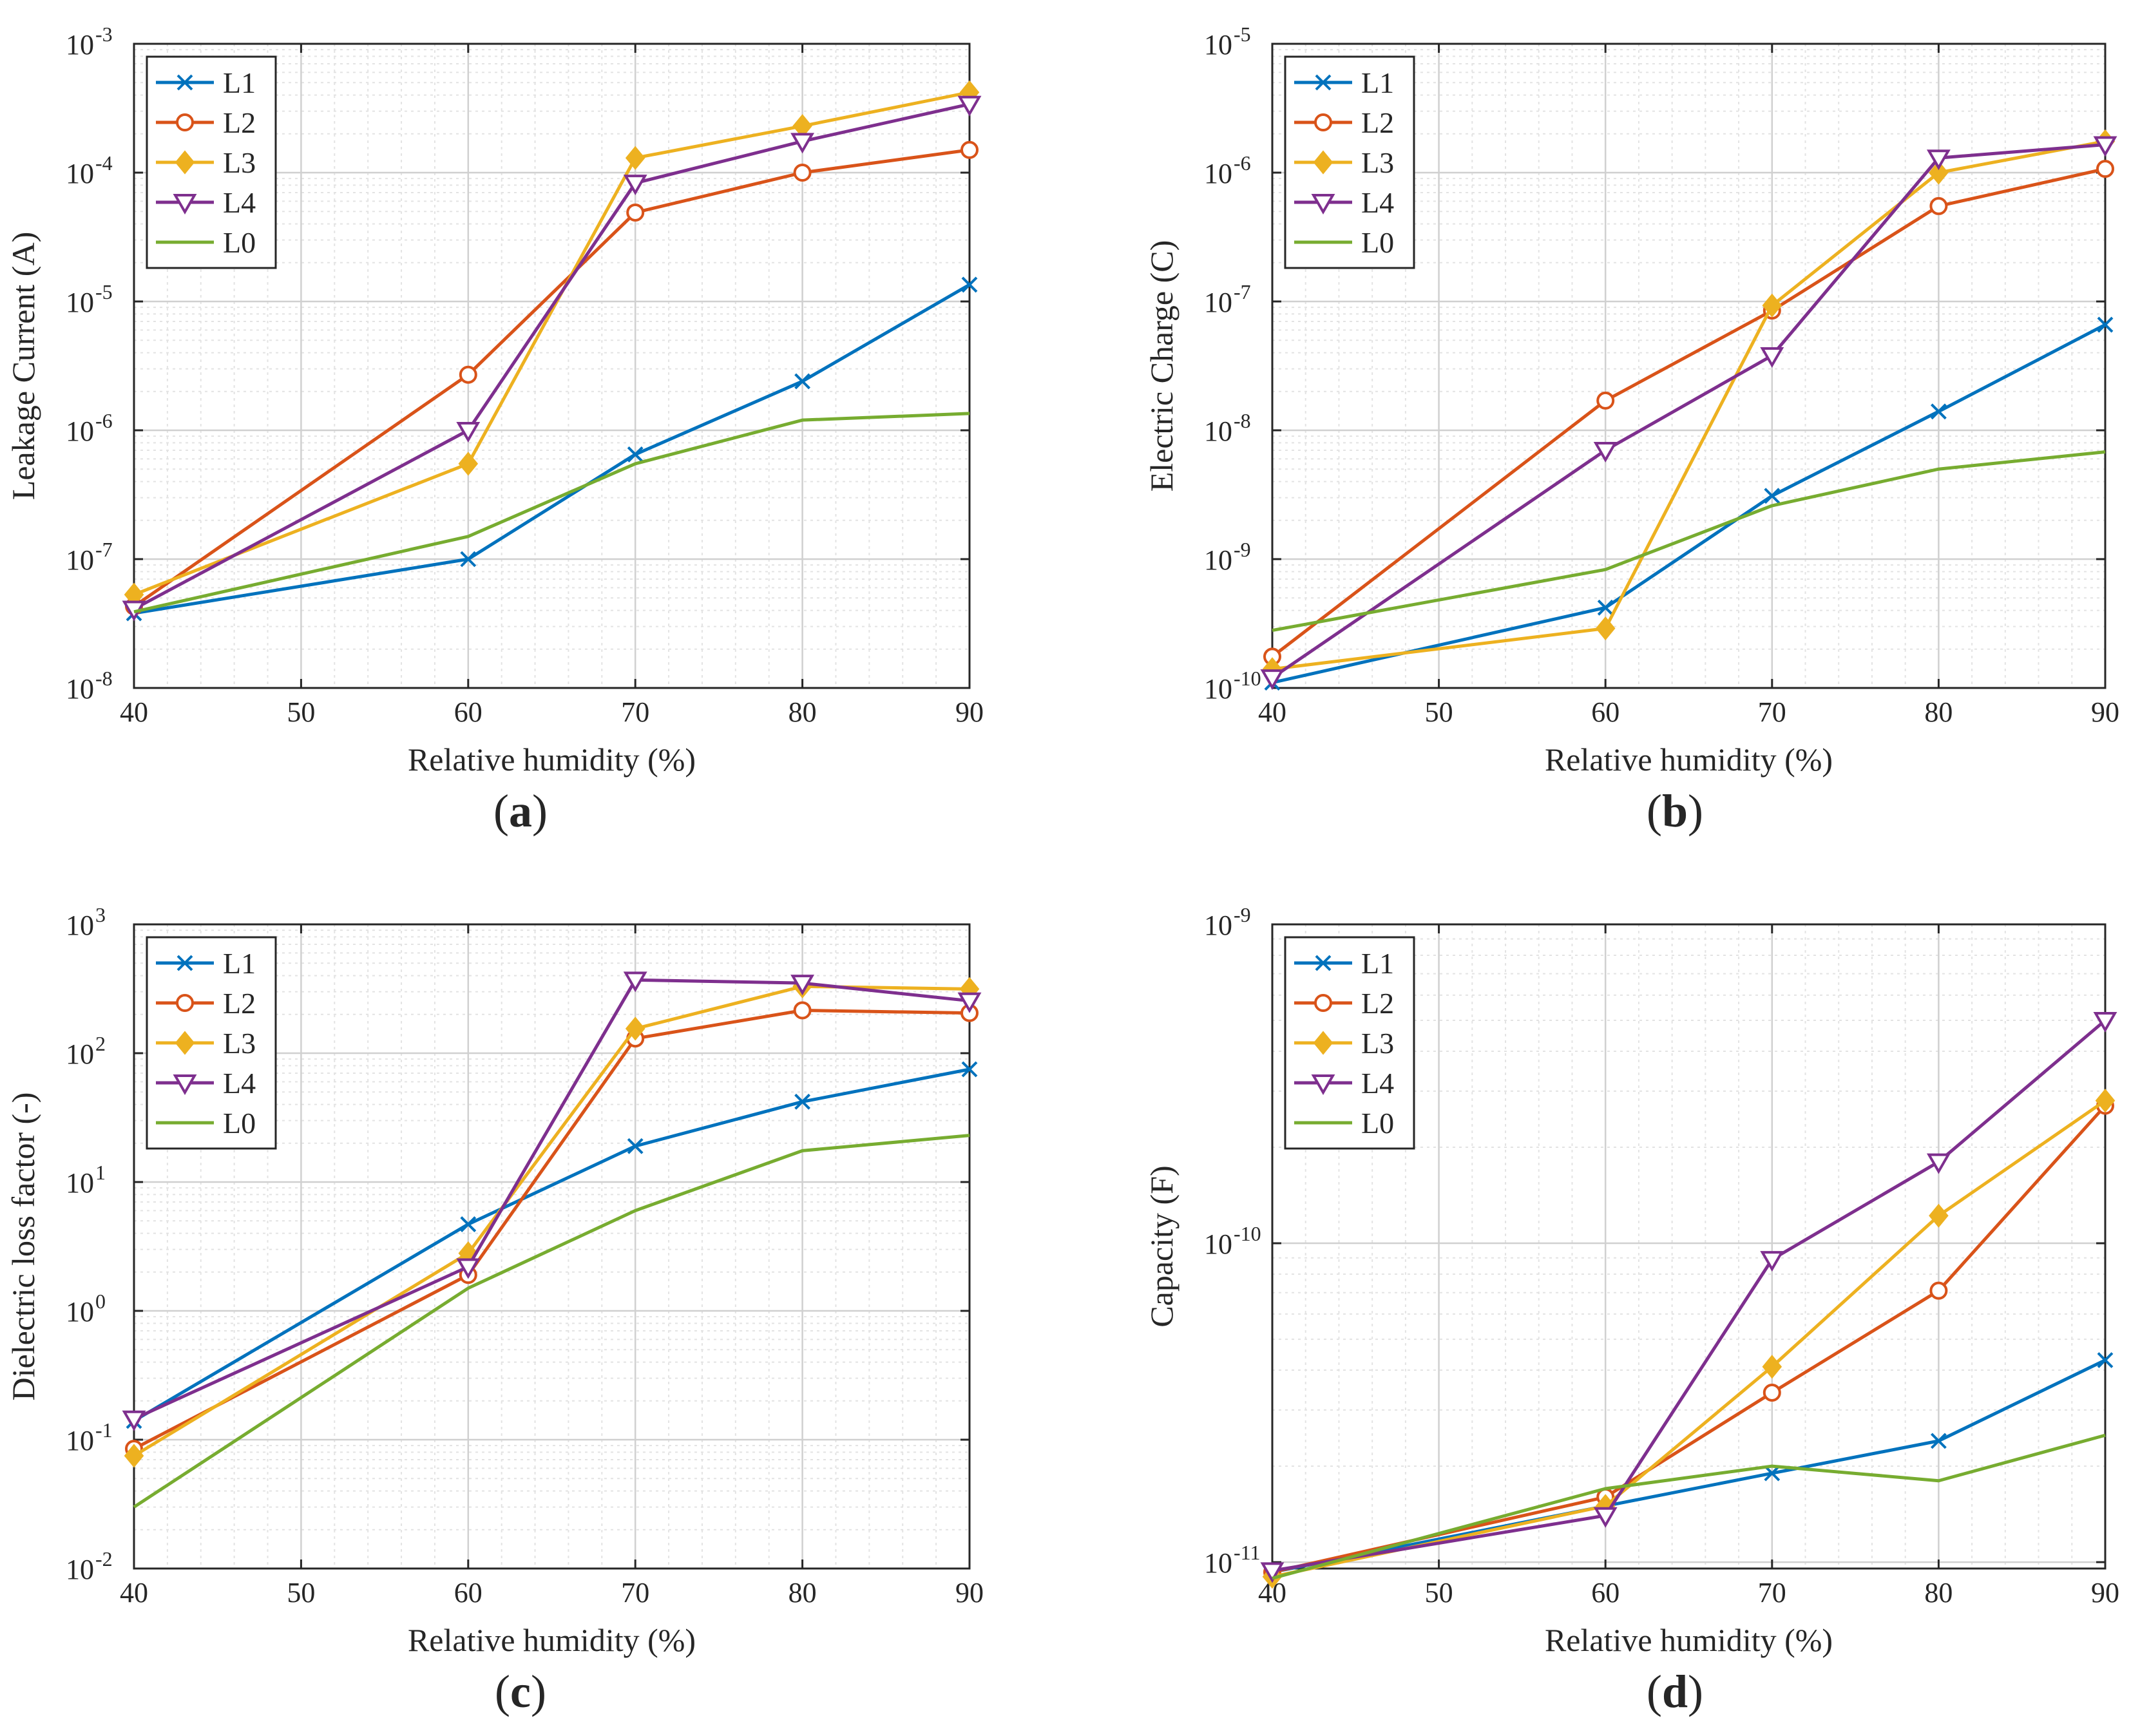 The height and width of the screenshot is (1736, 2140). What do you see at coordinates (1227, 170) in the screenshot?
I see `y-tick-label: 10⁻⁶` at bounding box center [1227, 170].